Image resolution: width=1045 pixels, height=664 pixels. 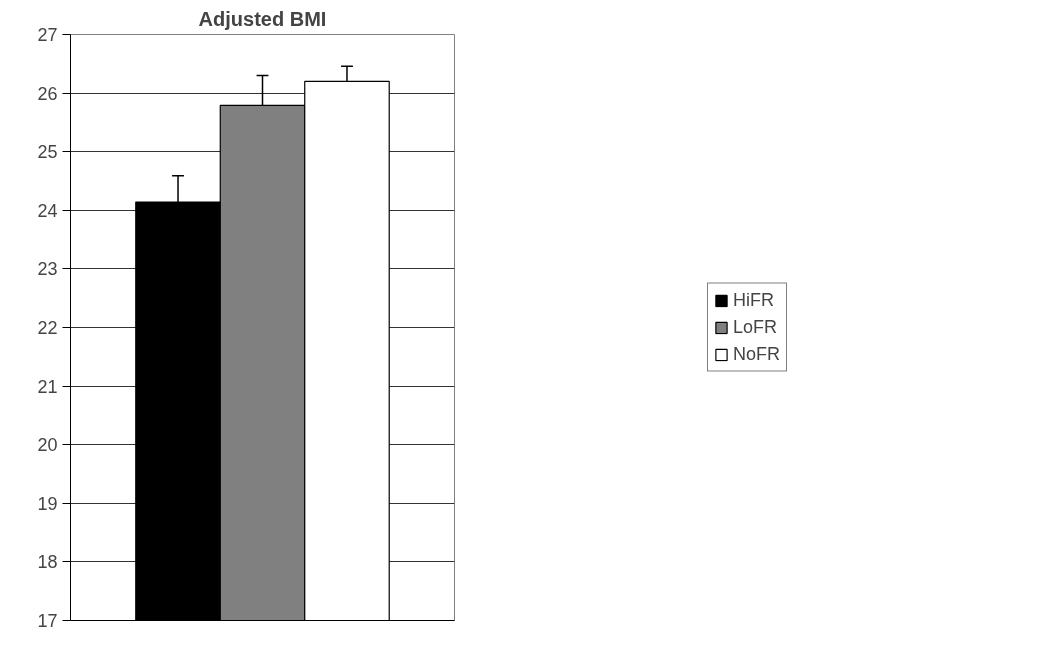 I want to click on y-tick-label: 21, so click(x=47, y=386).